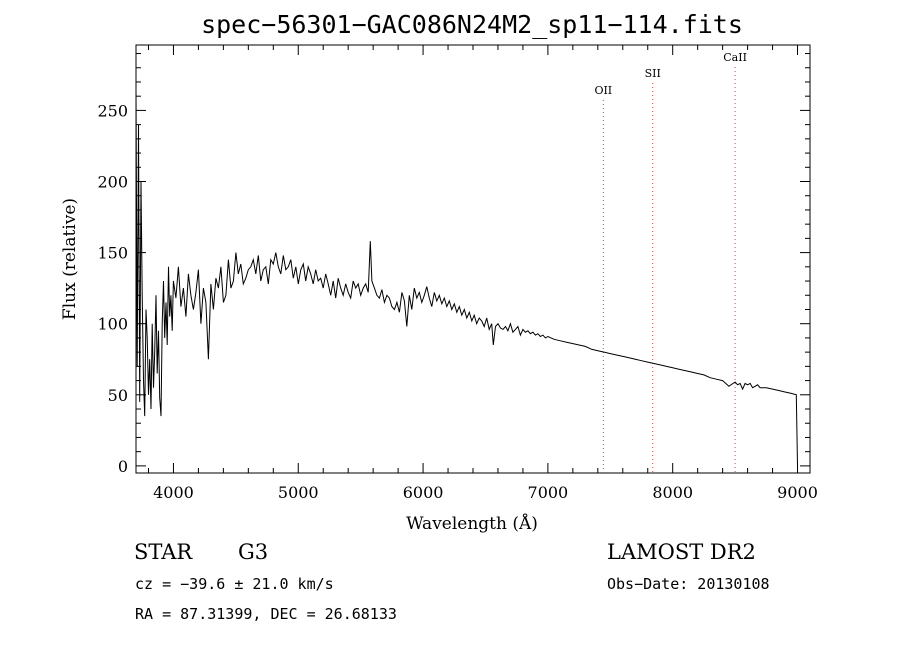 Image resolution: width=900 pixels, height=650 pixels. Describe the element at coordinates (112, 110) in the screenshot. I see `y-tick-label: 250` at that location.